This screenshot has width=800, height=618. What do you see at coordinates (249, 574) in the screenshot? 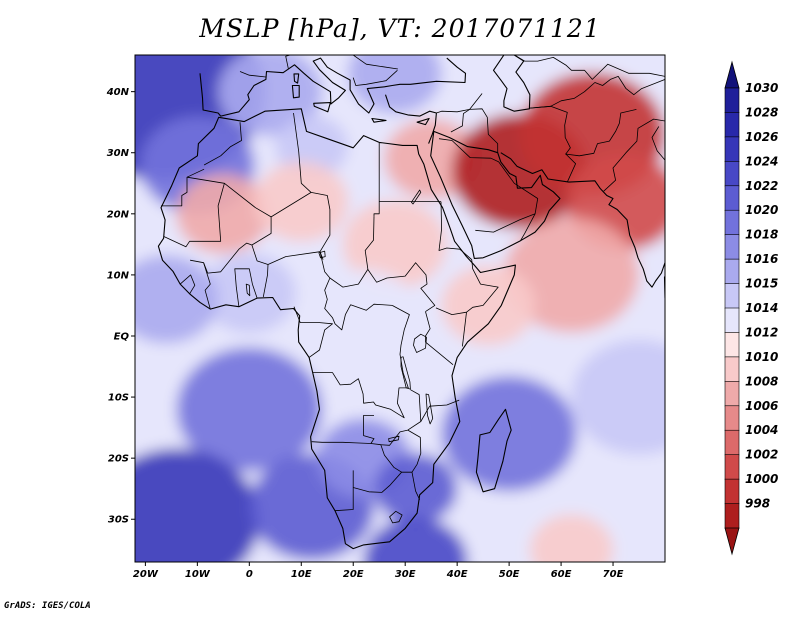
I see `lon-tick-label: 0` at bounding box center [249, 574].